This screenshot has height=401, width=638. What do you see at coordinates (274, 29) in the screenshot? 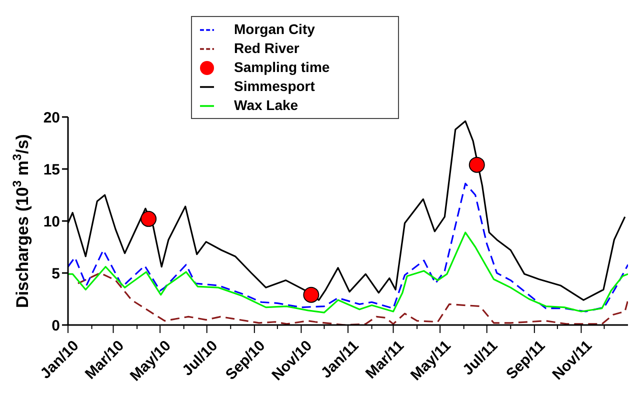
I see `legend-label: Morgan City` at bounding box center [274, 29].